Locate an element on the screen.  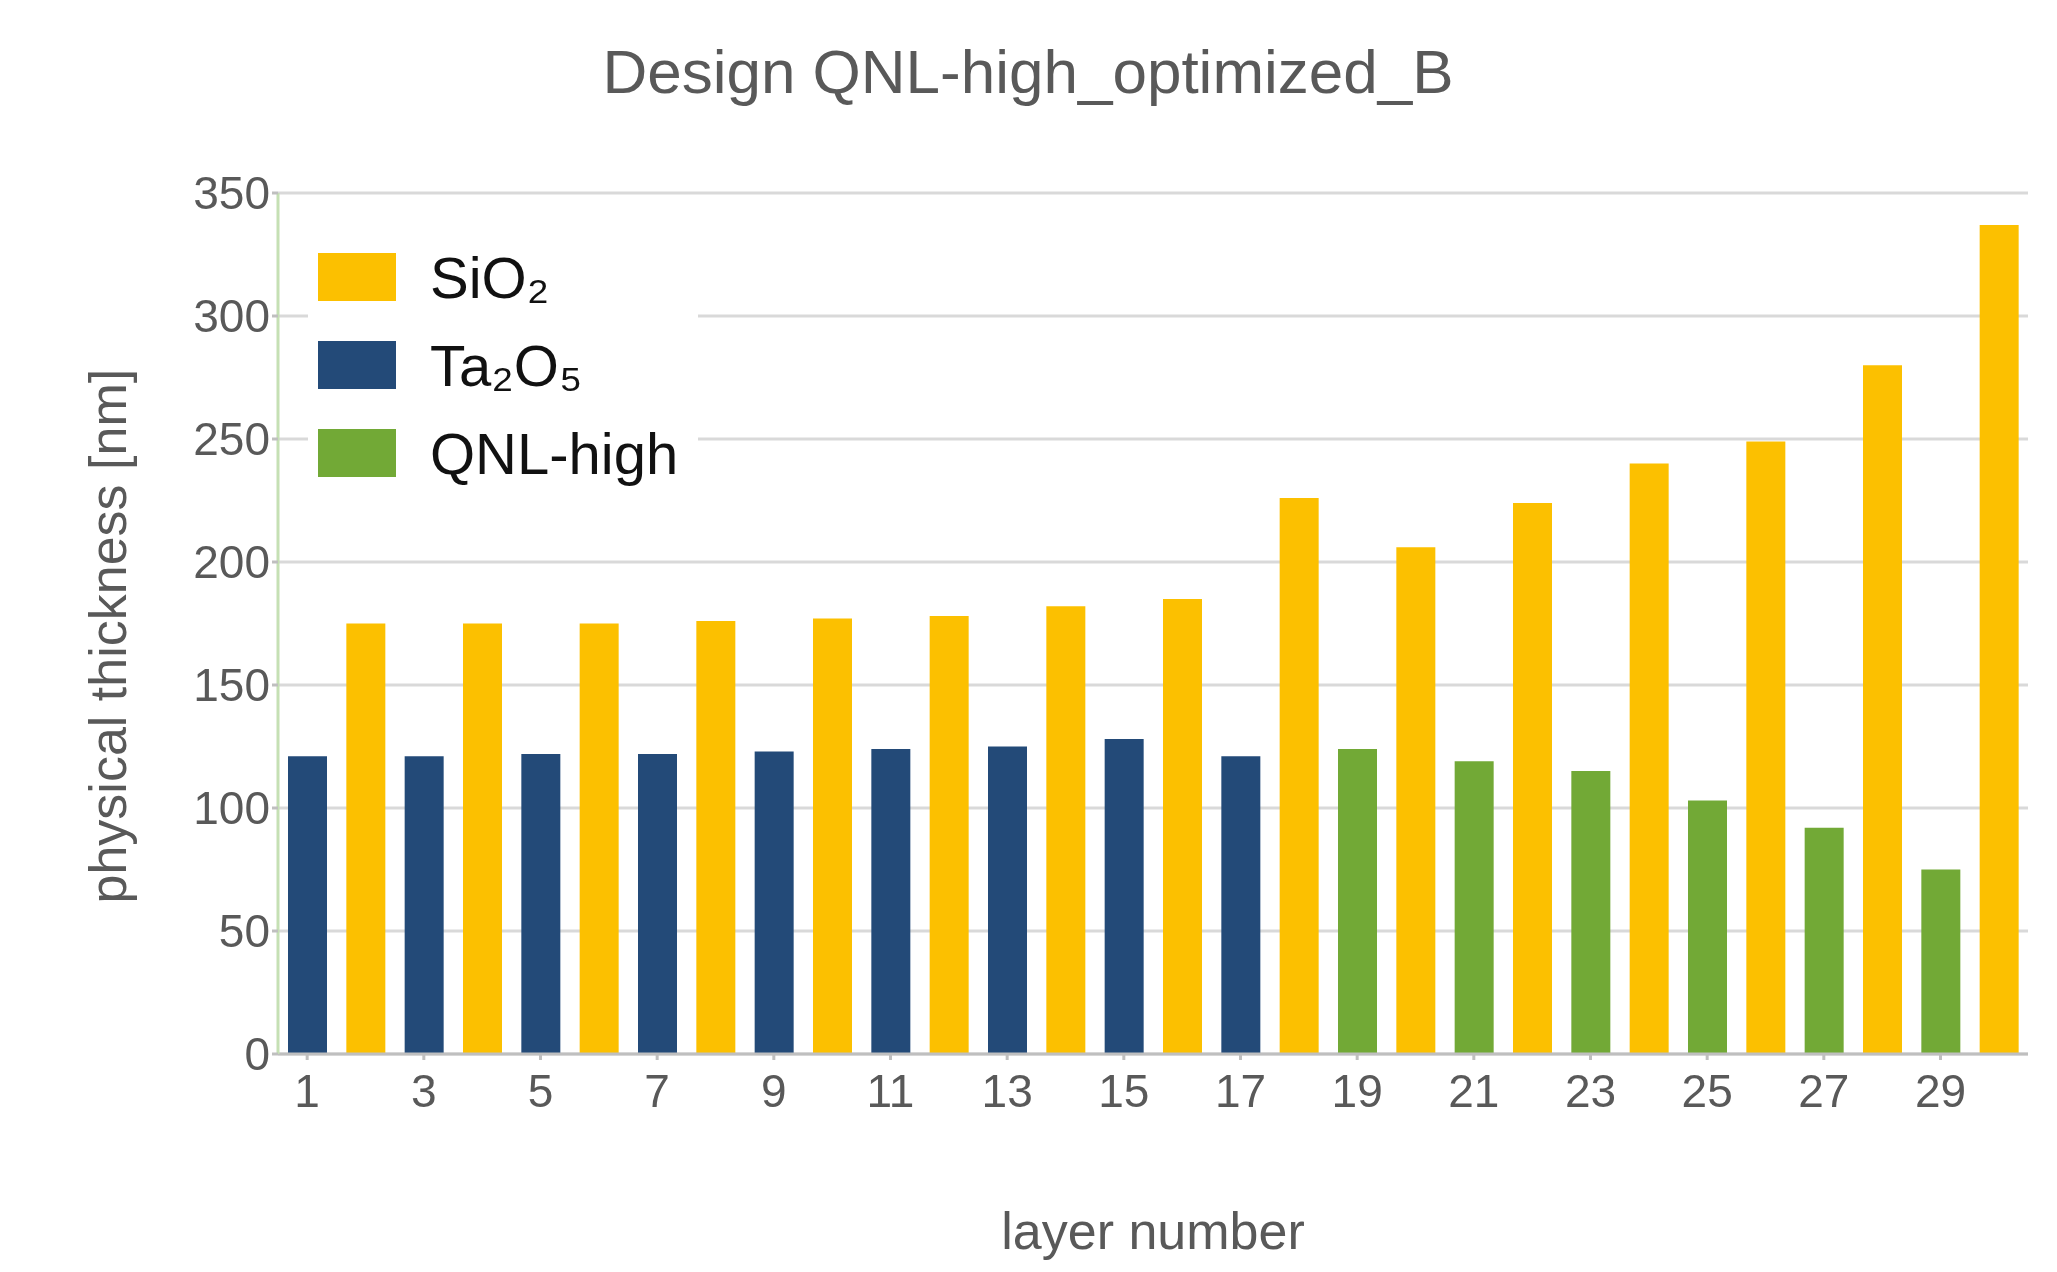
y-tick-label: 0 is located at coordinates (257, 1054).